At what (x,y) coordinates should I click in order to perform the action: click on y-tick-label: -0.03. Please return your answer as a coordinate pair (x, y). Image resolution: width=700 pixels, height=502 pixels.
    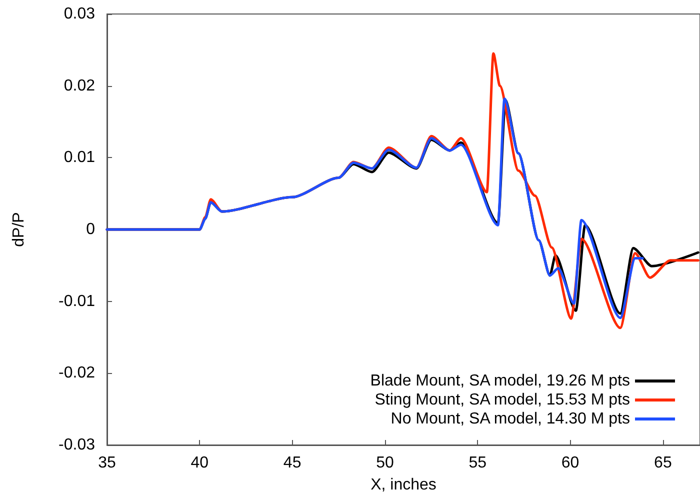
    Looking at the image, I should click on (77, 445).